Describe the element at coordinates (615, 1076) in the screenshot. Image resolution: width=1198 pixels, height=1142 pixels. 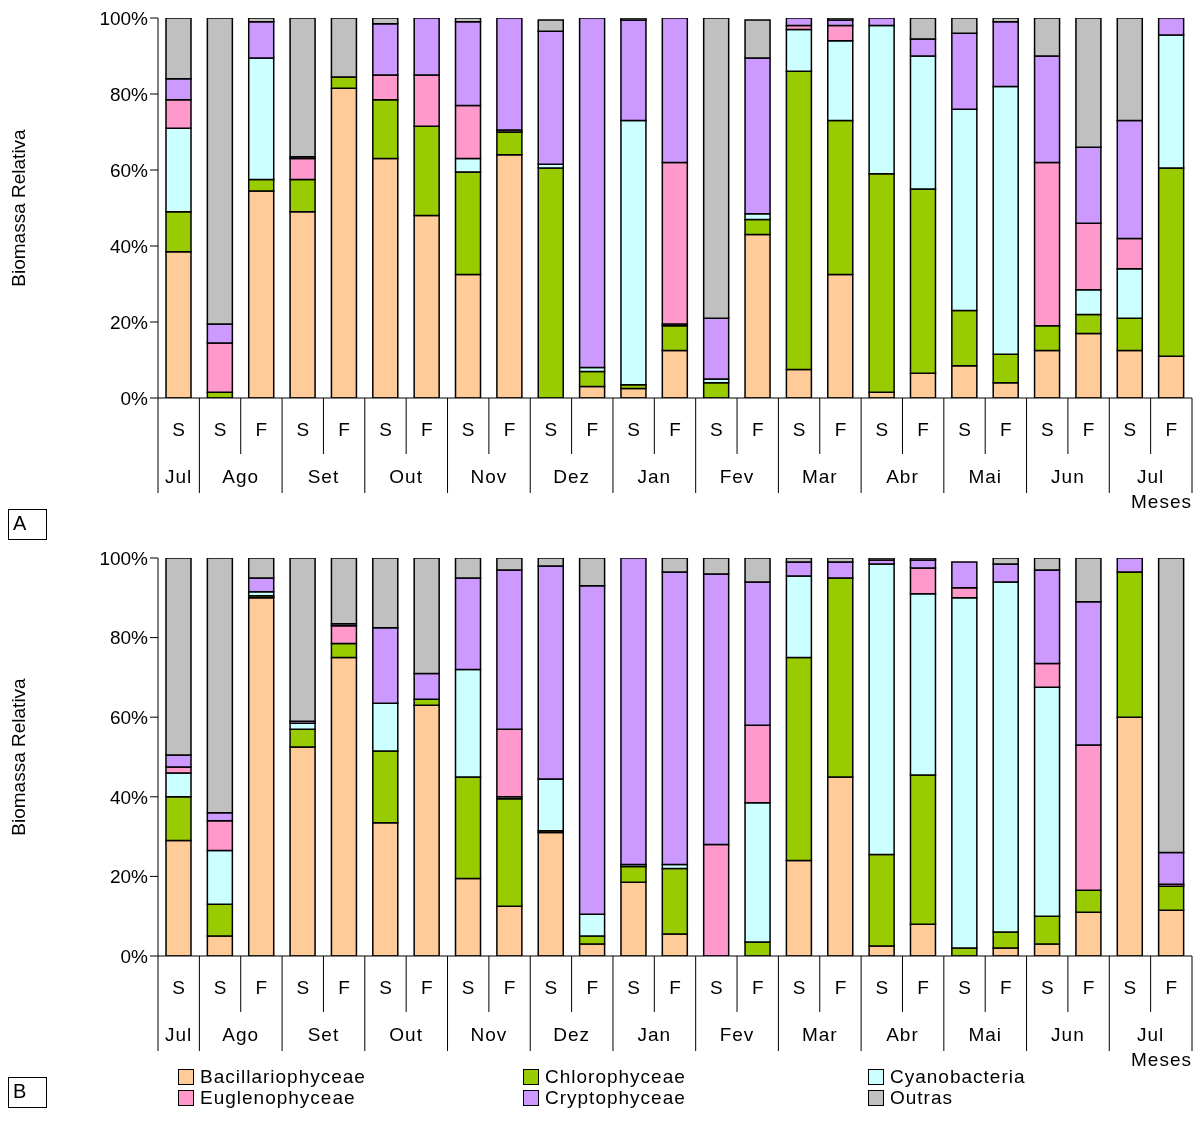
I see `legend-label: Chlorophyceae` at that location.